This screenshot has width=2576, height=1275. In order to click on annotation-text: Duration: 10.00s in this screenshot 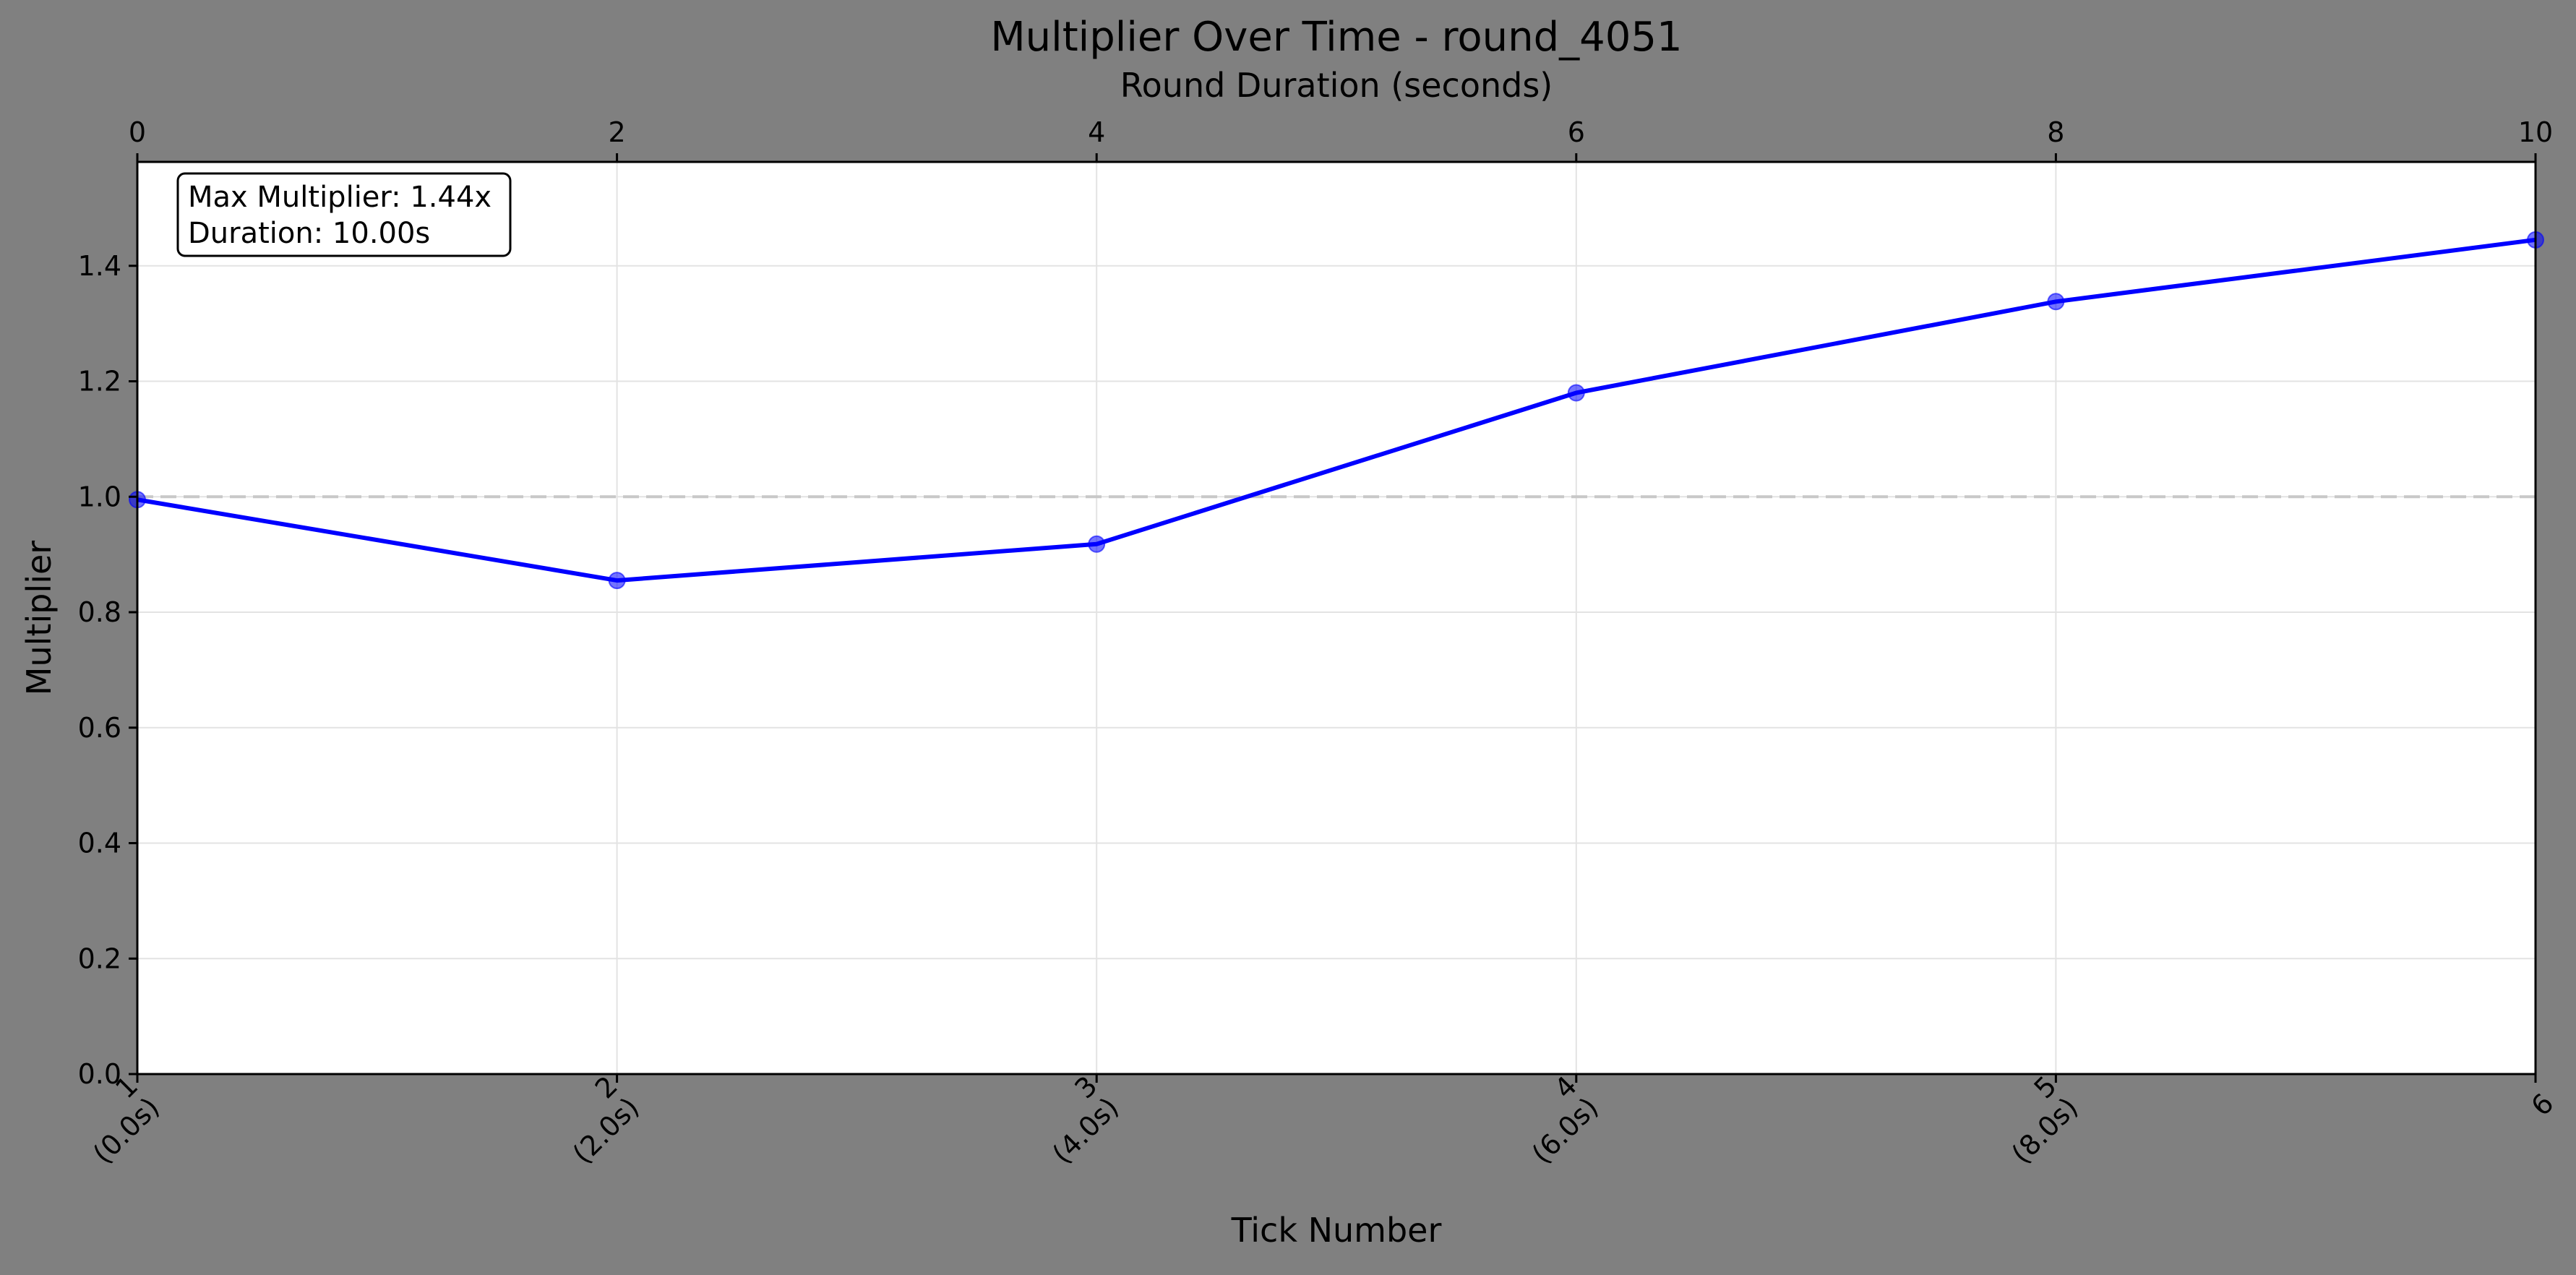, I will do `click(309, 233)`.